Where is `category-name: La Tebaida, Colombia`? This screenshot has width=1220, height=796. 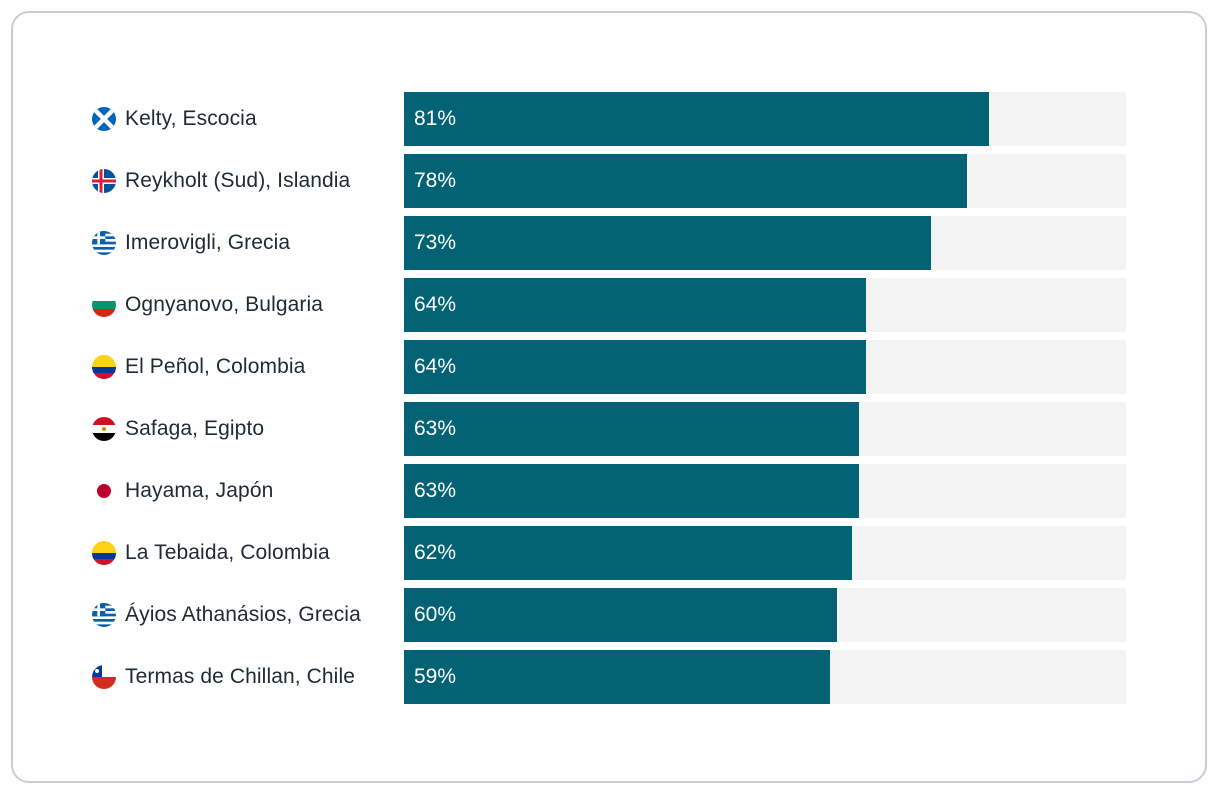 category-name: La Tebaida, Colombia is located at coordinates (227, 552).